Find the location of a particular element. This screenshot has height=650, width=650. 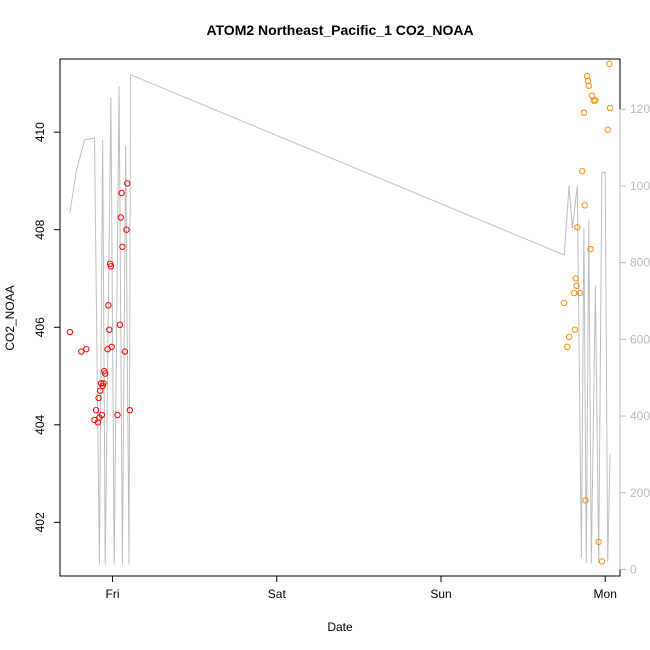

y-tick-label-left: 402 is located at coordinates (40, 522).